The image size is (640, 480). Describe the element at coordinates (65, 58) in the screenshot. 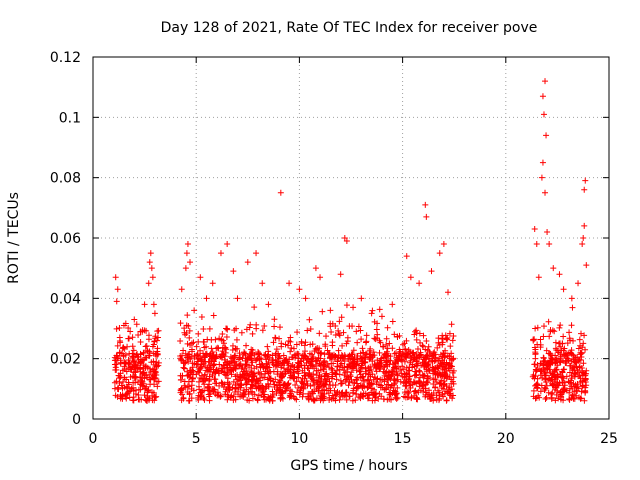

I see `y-tick-label: 0.12` at that location.